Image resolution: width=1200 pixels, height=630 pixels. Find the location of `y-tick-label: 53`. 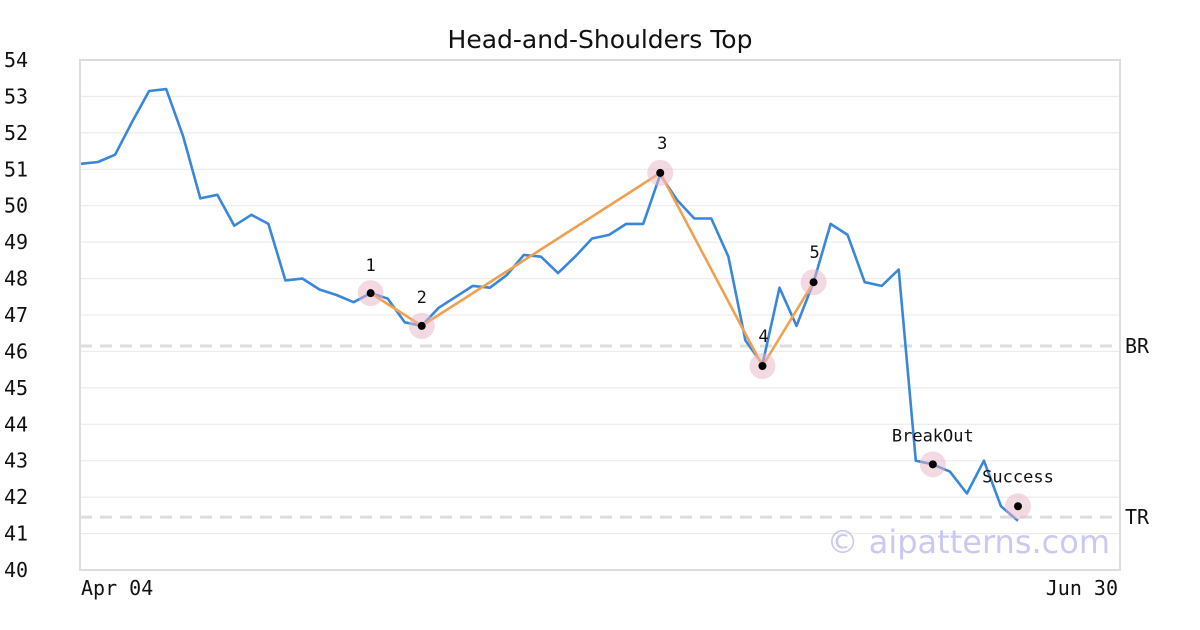

y-tick-label: 53 is located at coordinates (16, 96).